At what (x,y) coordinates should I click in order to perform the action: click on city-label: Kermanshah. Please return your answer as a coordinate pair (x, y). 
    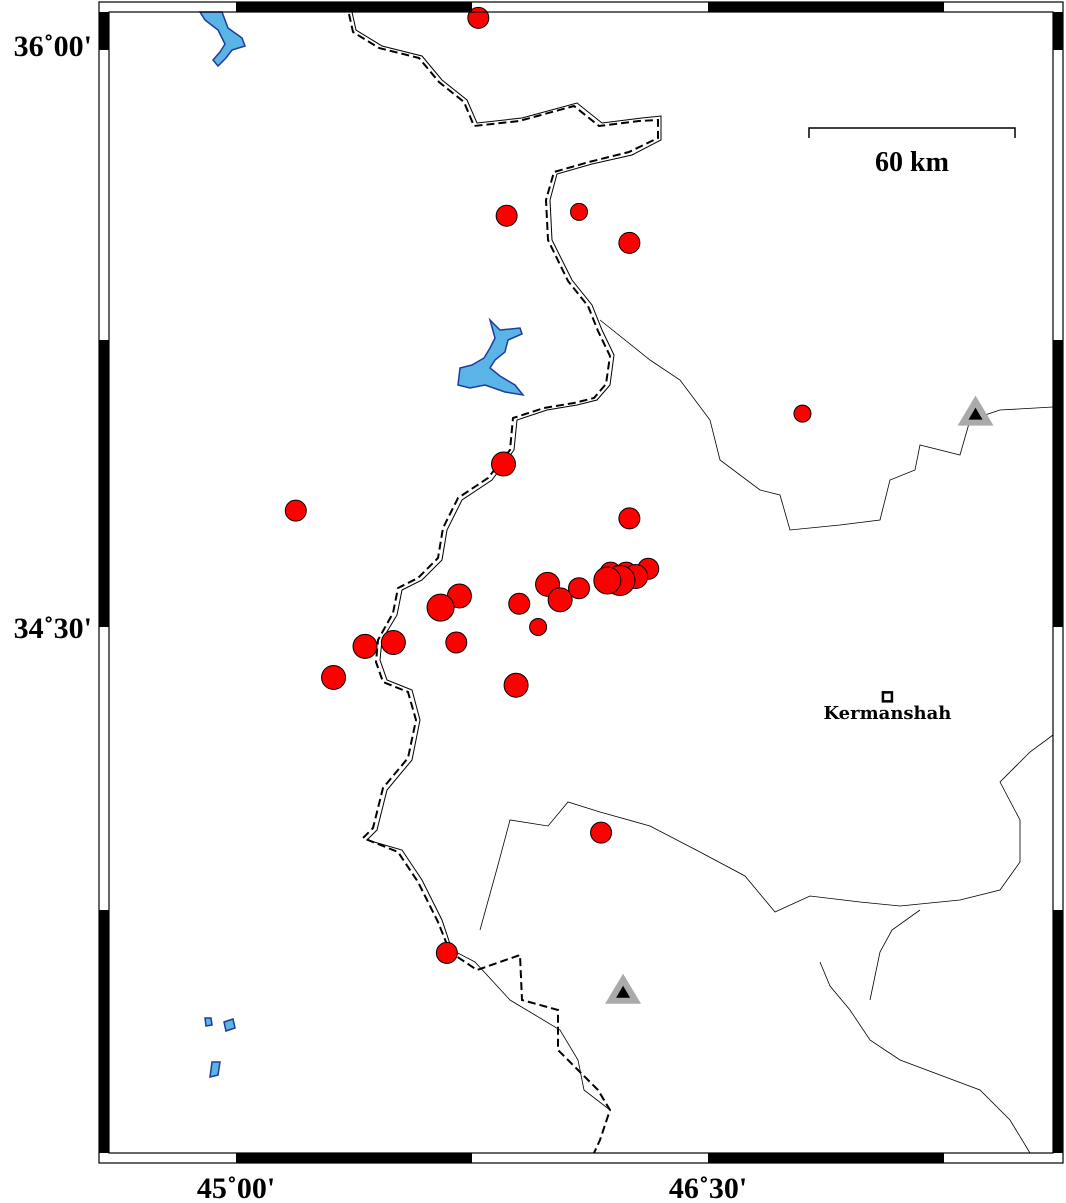
    Looking at the image, I should click on (887, 713).